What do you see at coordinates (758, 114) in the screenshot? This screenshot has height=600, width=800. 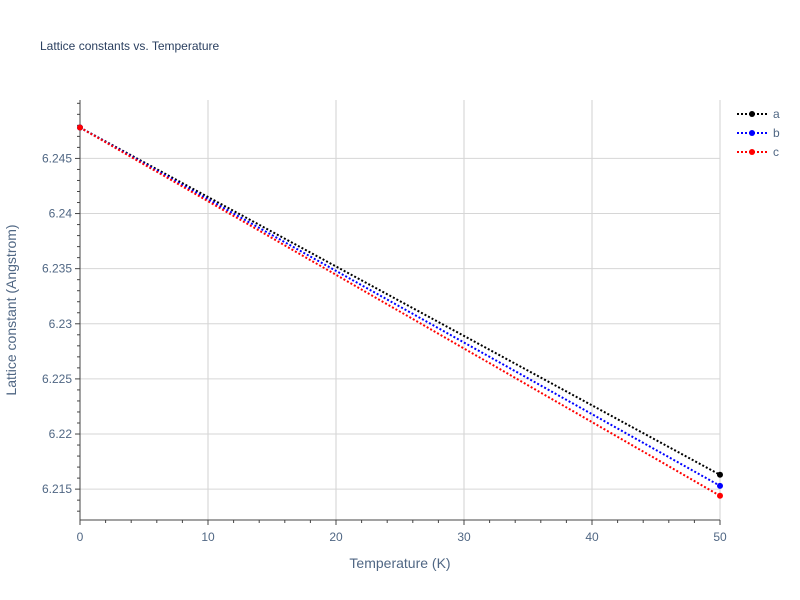 I see `legend-item-a: a` at bounding box center [758, 114].